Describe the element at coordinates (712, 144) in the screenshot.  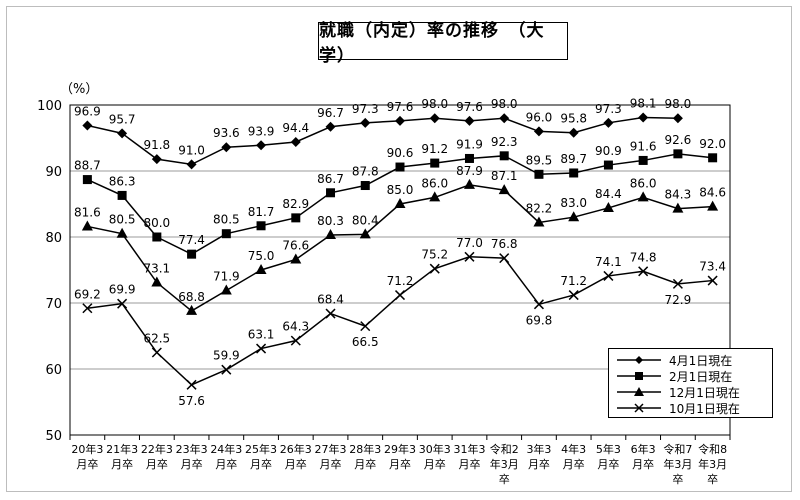
I see `data-label: 92.0` at that location.